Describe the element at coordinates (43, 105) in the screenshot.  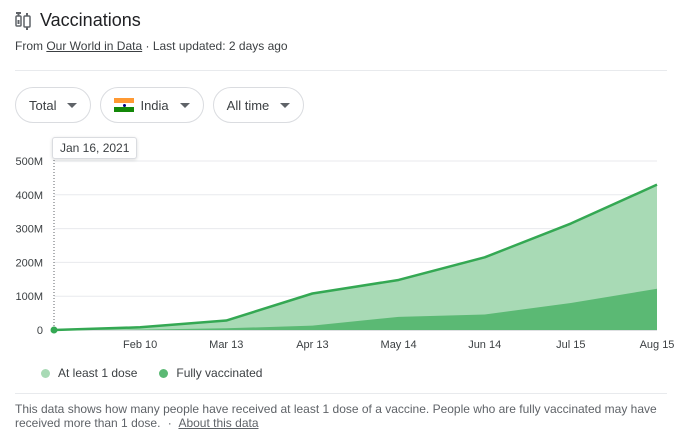
I see `metric-filter-label: Total` at that location.